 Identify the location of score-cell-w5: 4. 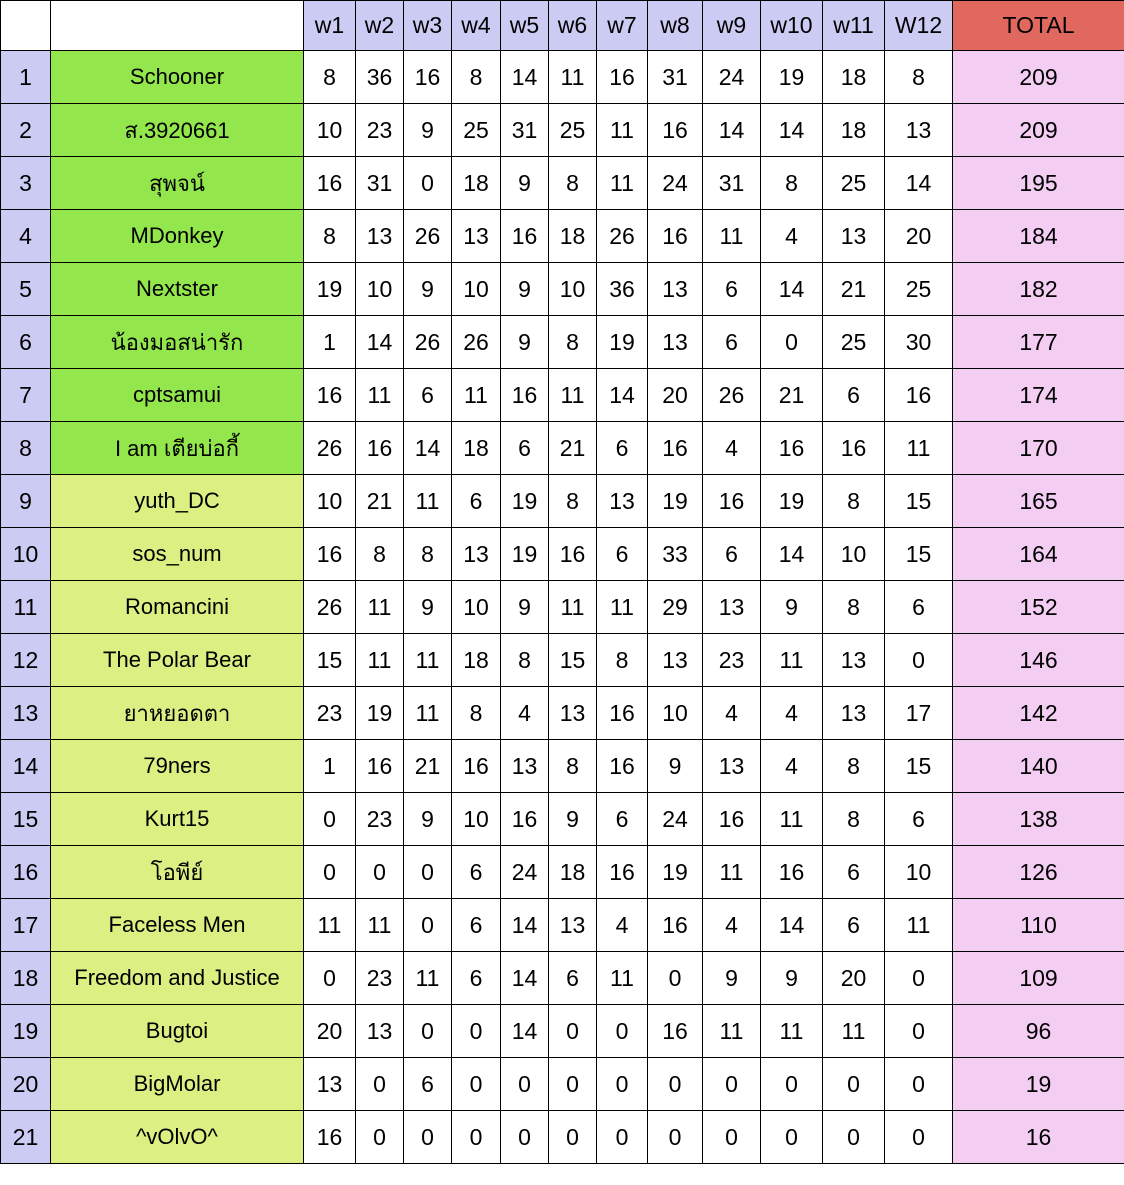
(524, 713).